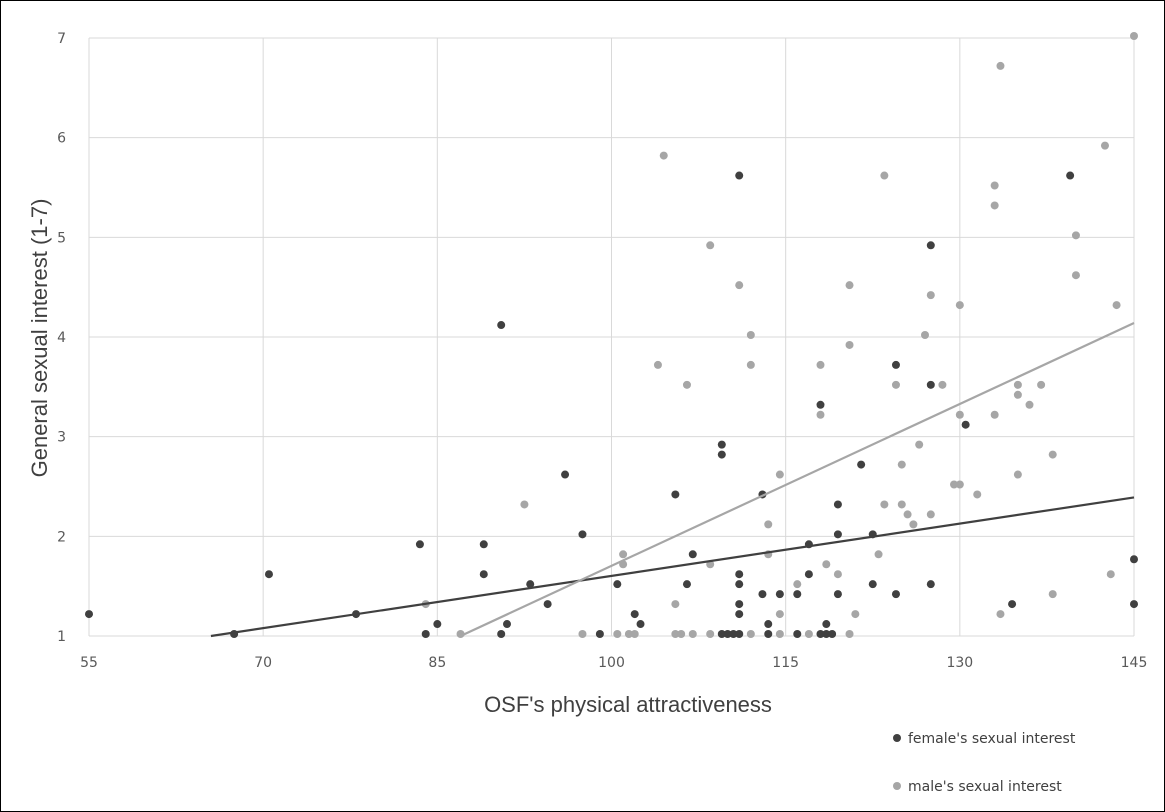 This screenshot has width=1165, height=812. I want to click on y-tick-label-4: 4, so click(61, 338).